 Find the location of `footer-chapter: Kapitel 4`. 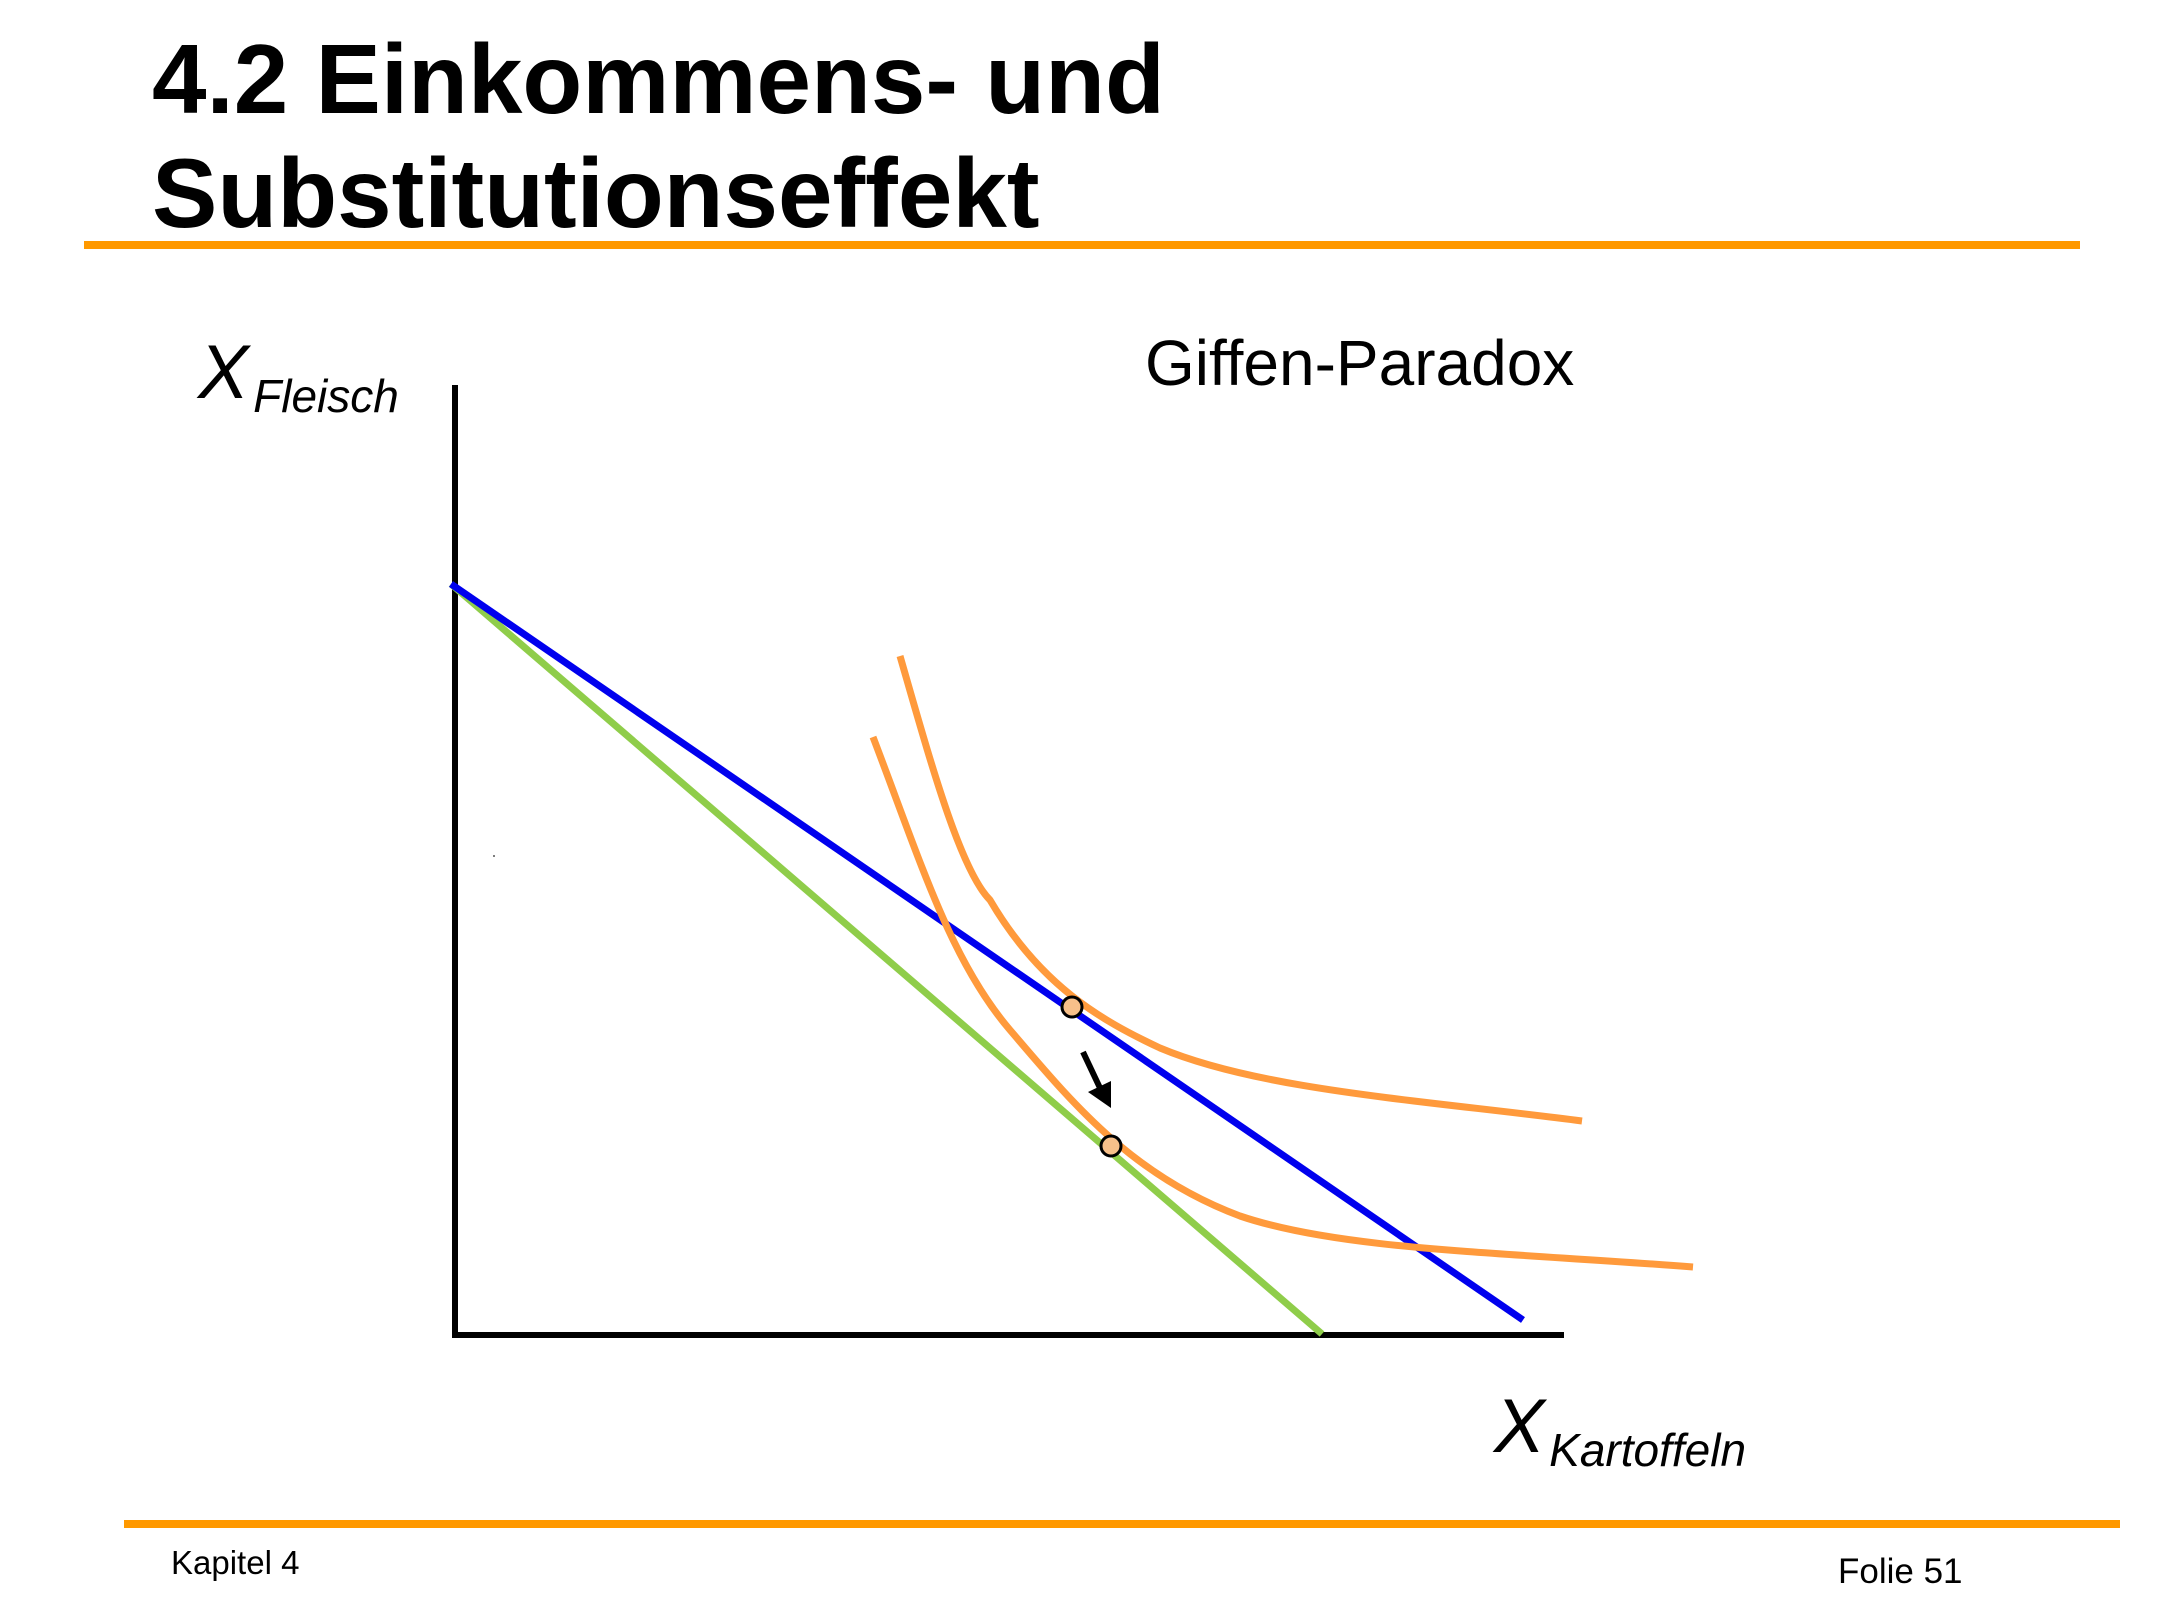

footer-chapter: Kapitel 4 is located at coordinates (235, 1562).